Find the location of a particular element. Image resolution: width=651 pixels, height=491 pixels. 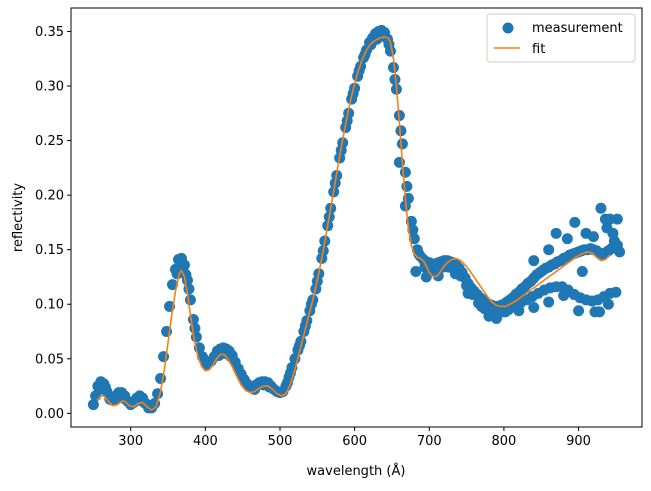

x-tick-label: 500 is located at coordinates (280, 441).